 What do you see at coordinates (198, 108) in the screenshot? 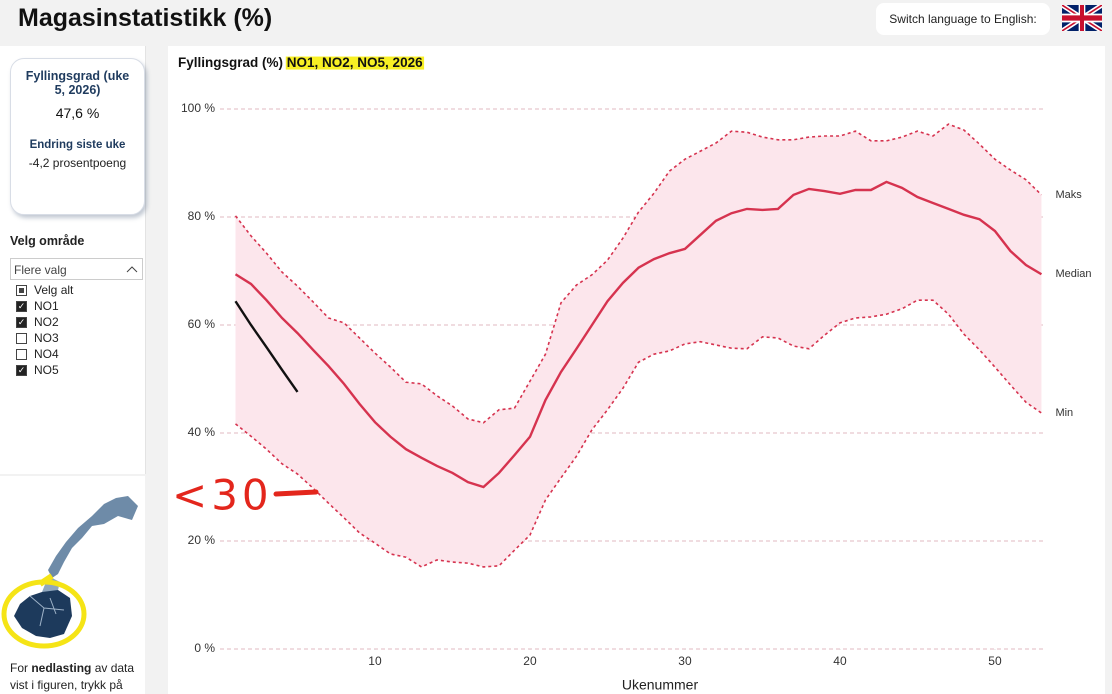
I see `y-tick-label: 100 %` at bounding box center [198, 108].